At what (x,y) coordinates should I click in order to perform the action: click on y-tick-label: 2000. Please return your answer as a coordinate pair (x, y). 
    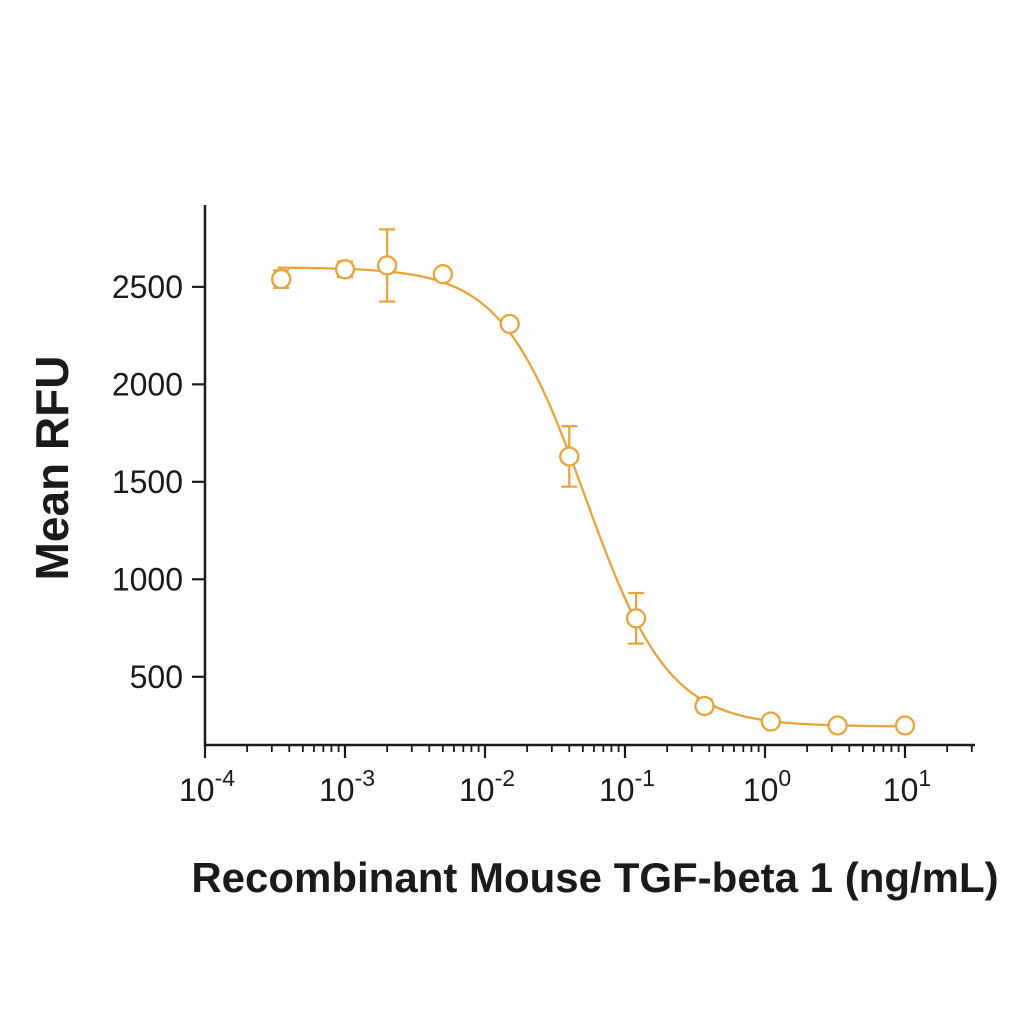
    Looking at the image, I should click on (147, 384).